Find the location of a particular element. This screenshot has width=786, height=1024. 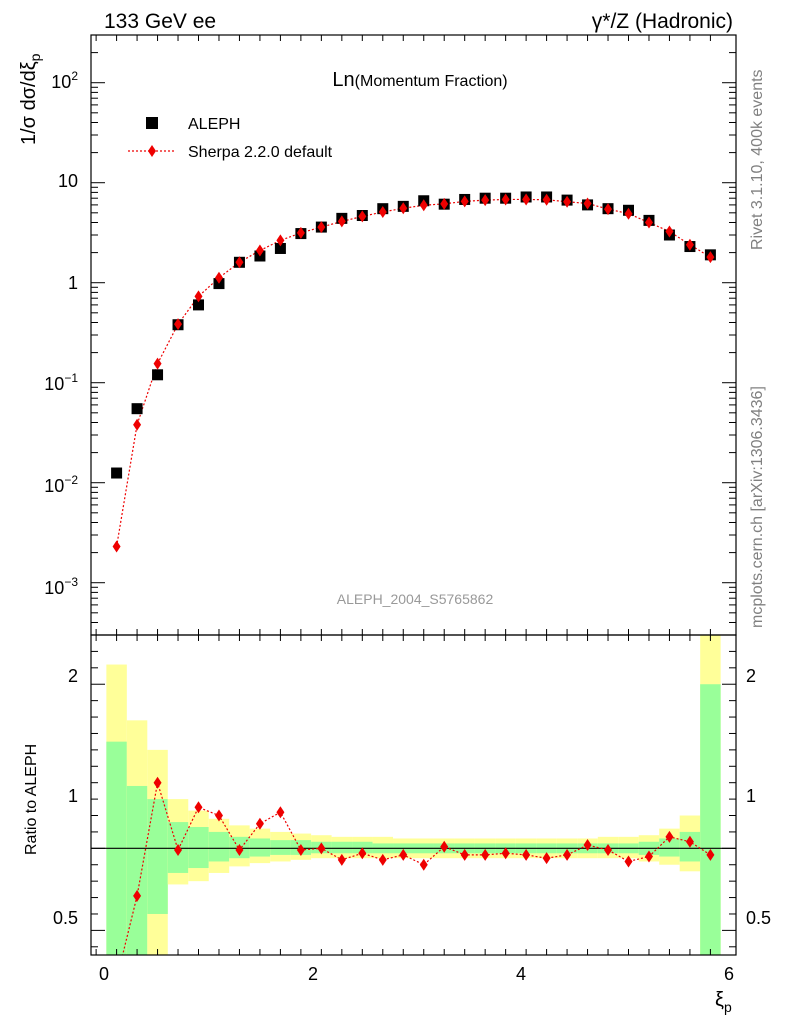

y-tick-label-10: 10 is located at coordinates (68, 181).